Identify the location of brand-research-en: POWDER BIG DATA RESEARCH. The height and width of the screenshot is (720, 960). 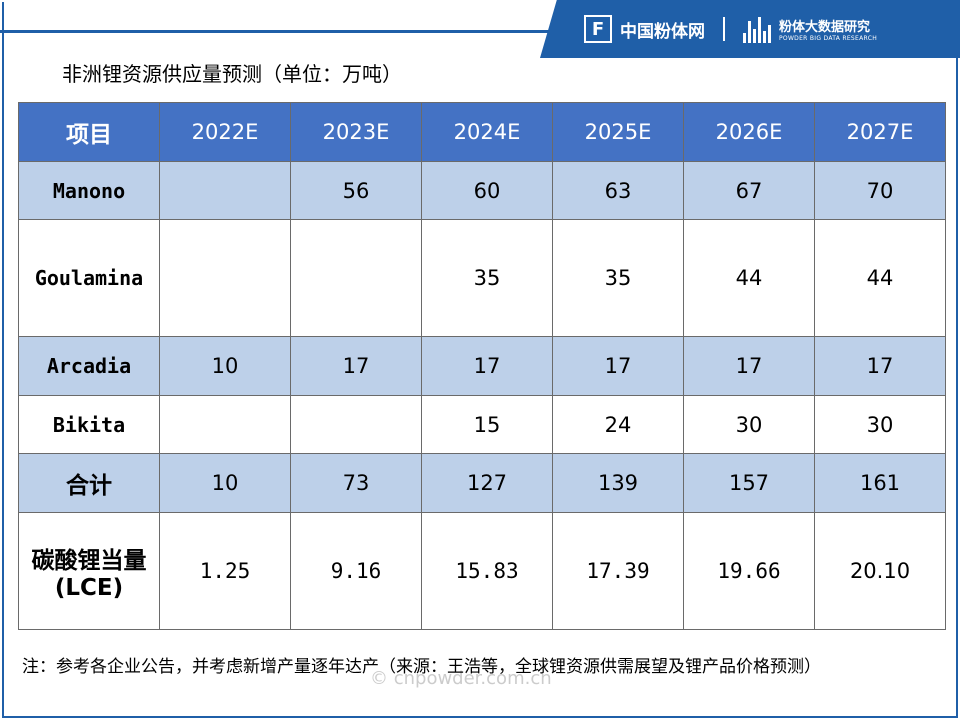
(828, 38).